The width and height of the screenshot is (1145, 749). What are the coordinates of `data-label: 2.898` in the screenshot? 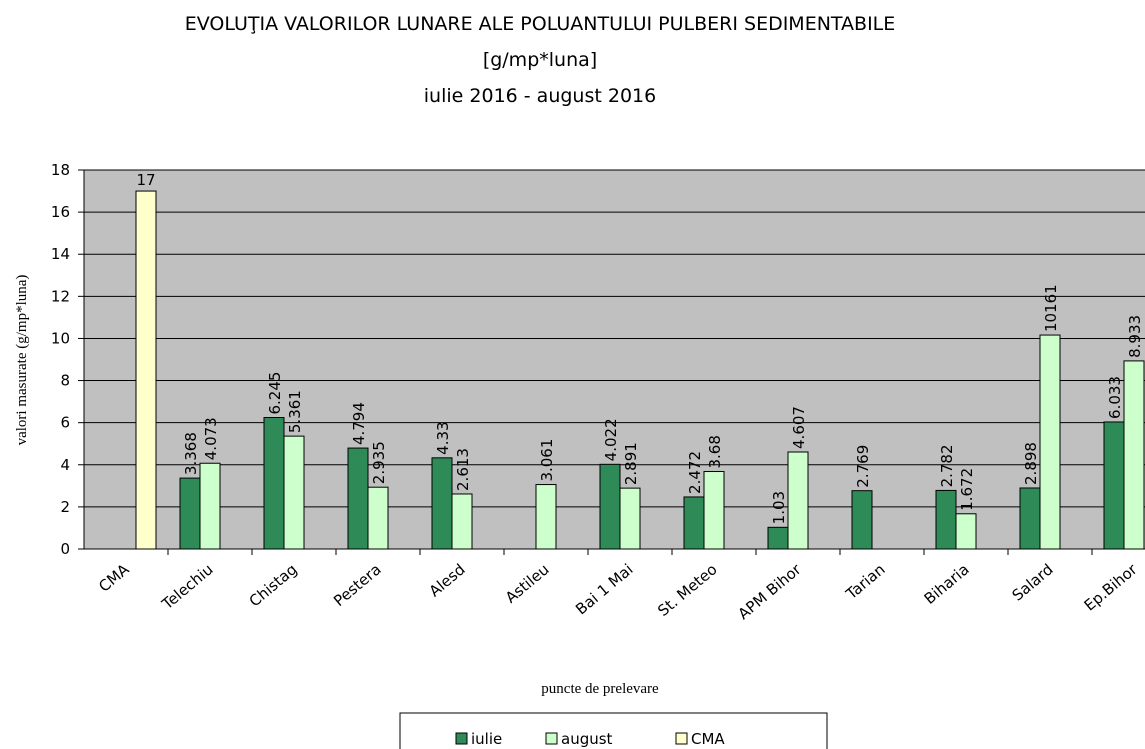 It's located at (1031, 463).